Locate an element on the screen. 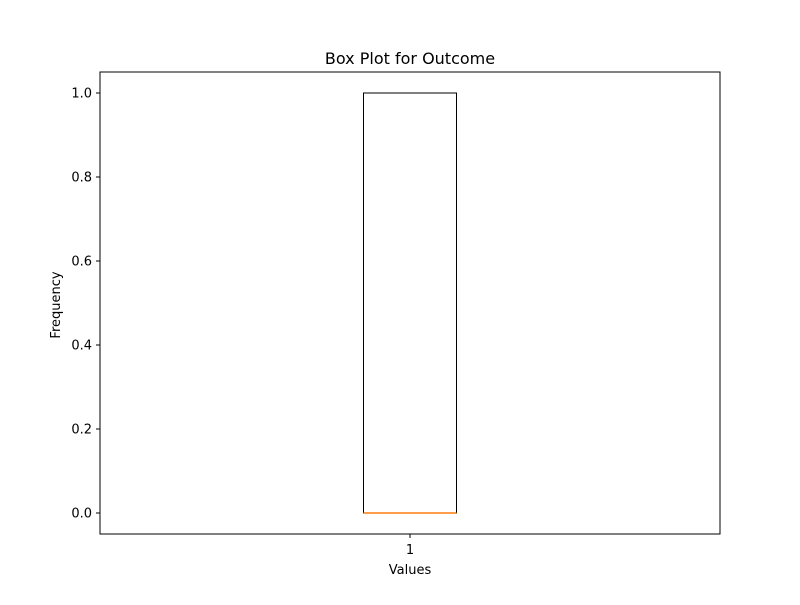 Image resolution: width=800 pixels, height=605 pixels. chart-title: Box Plot for Outcome is located at coordinates (410, 58).